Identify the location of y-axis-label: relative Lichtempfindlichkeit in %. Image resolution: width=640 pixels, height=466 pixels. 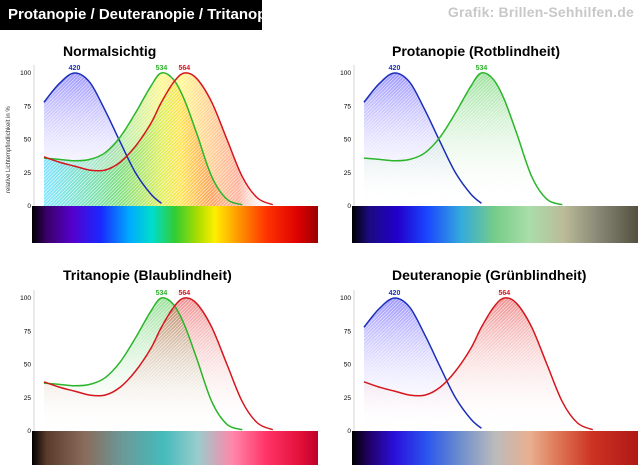
(9, 149).